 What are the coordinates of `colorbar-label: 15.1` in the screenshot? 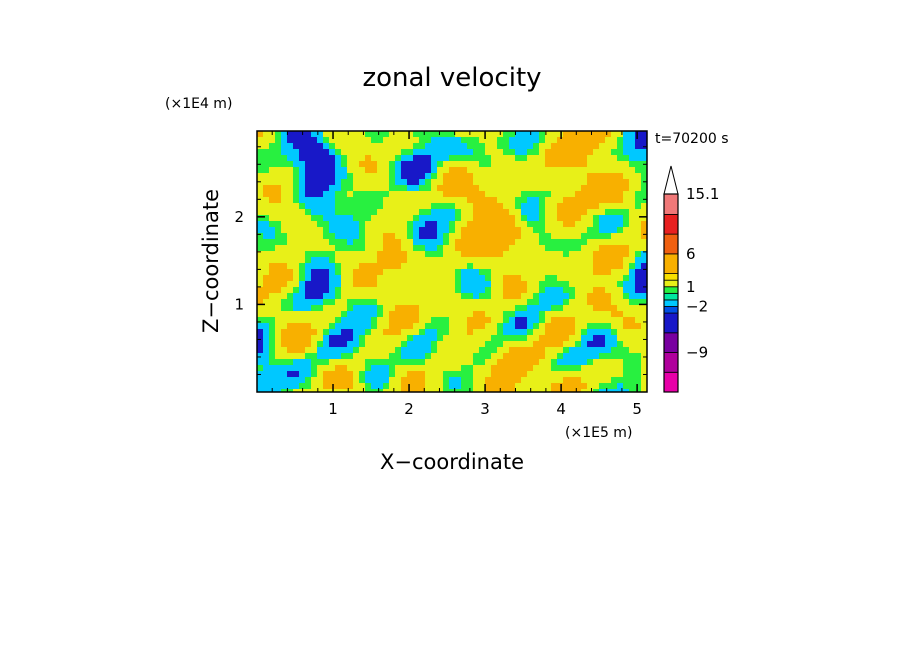 It's located at (702, 194).